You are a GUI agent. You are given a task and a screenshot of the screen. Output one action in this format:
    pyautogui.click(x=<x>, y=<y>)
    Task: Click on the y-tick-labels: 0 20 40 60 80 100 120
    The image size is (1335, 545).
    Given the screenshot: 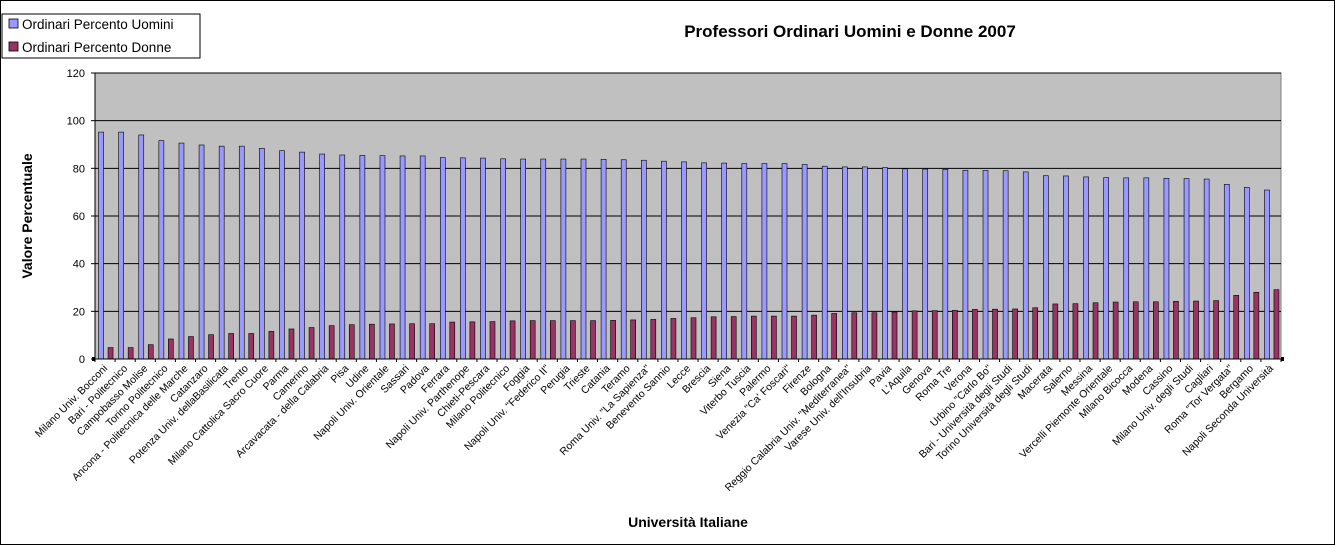 What is the action you would take?
    pyautogui.click(x=76, y=217)
    